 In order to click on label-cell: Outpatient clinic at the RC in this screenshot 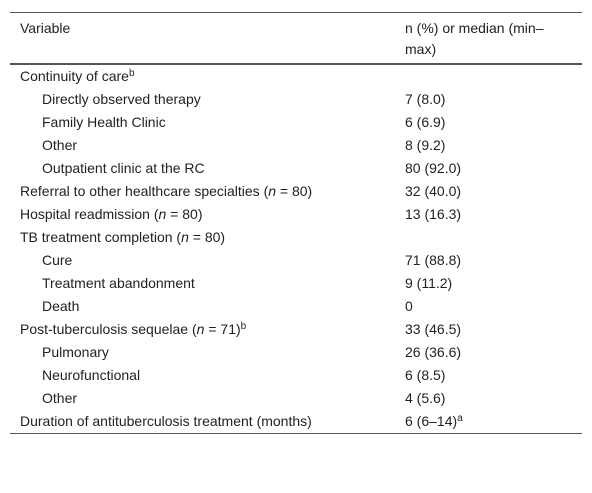, I will do `click(202, 168)`.